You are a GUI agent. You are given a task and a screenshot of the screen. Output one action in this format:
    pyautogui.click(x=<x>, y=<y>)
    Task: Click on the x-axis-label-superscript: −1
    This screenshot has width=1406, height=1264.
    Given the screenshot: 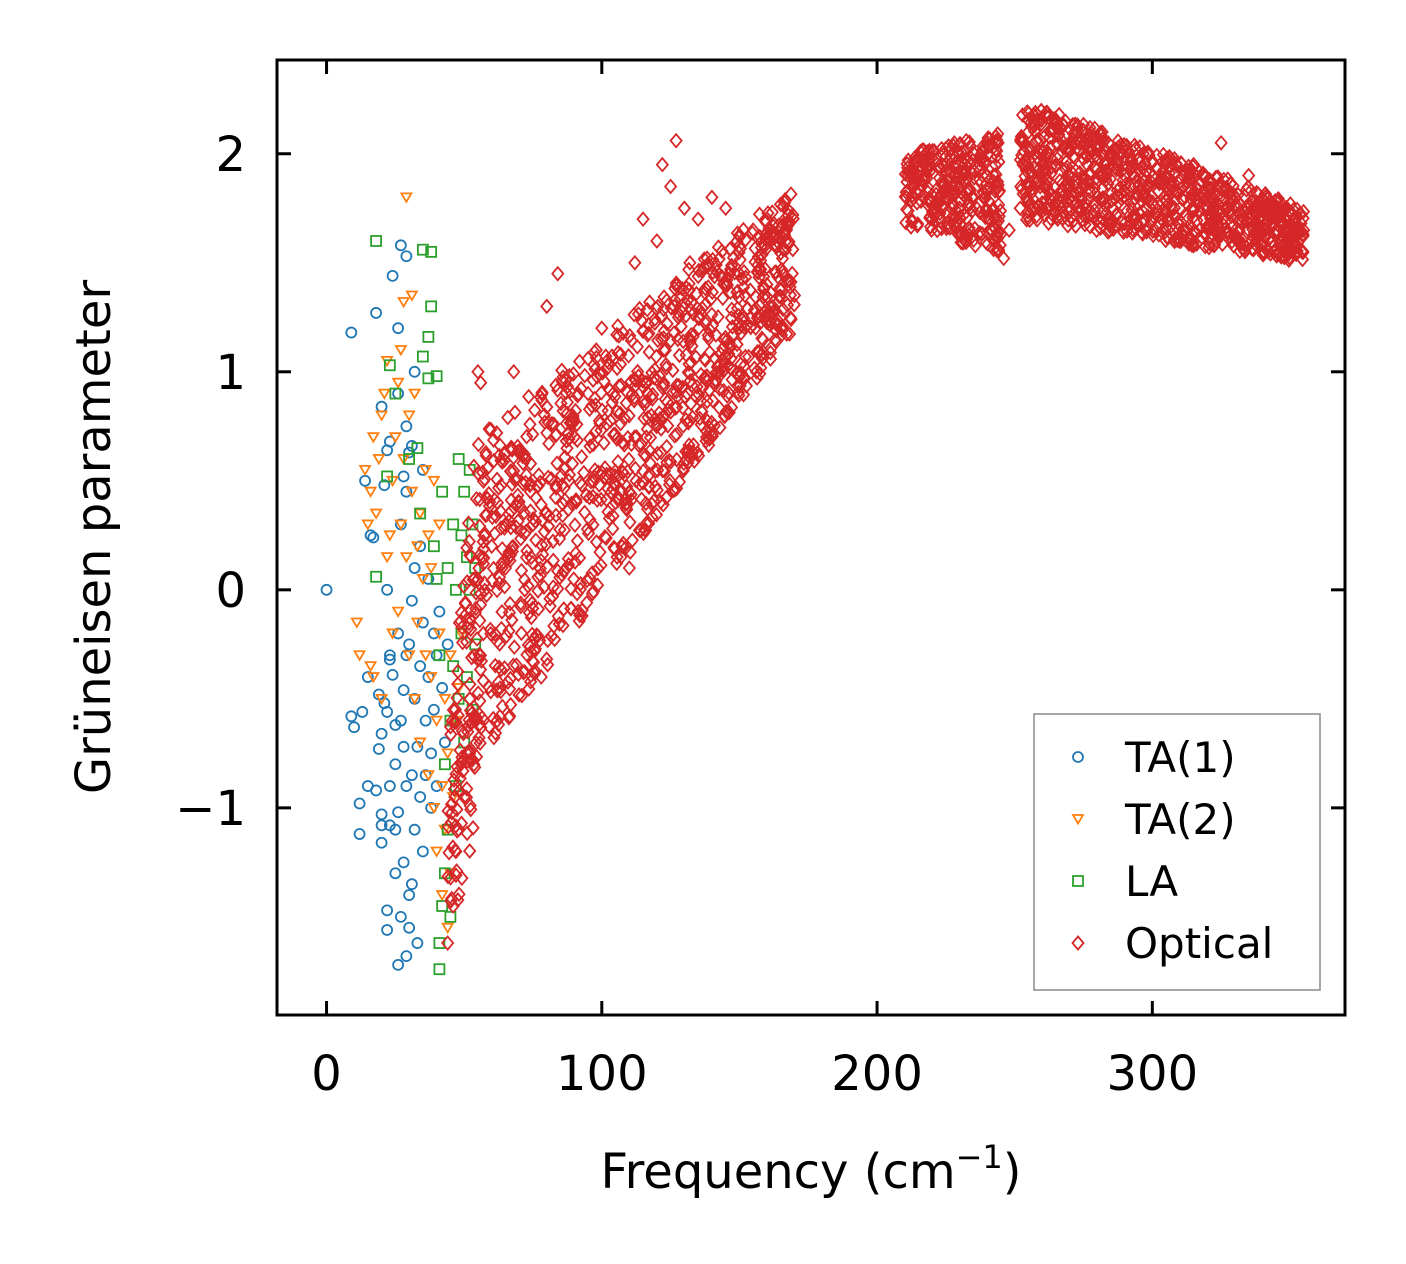 What is the action you would take?
    pyautogui.click(x=979, y=1157)
    